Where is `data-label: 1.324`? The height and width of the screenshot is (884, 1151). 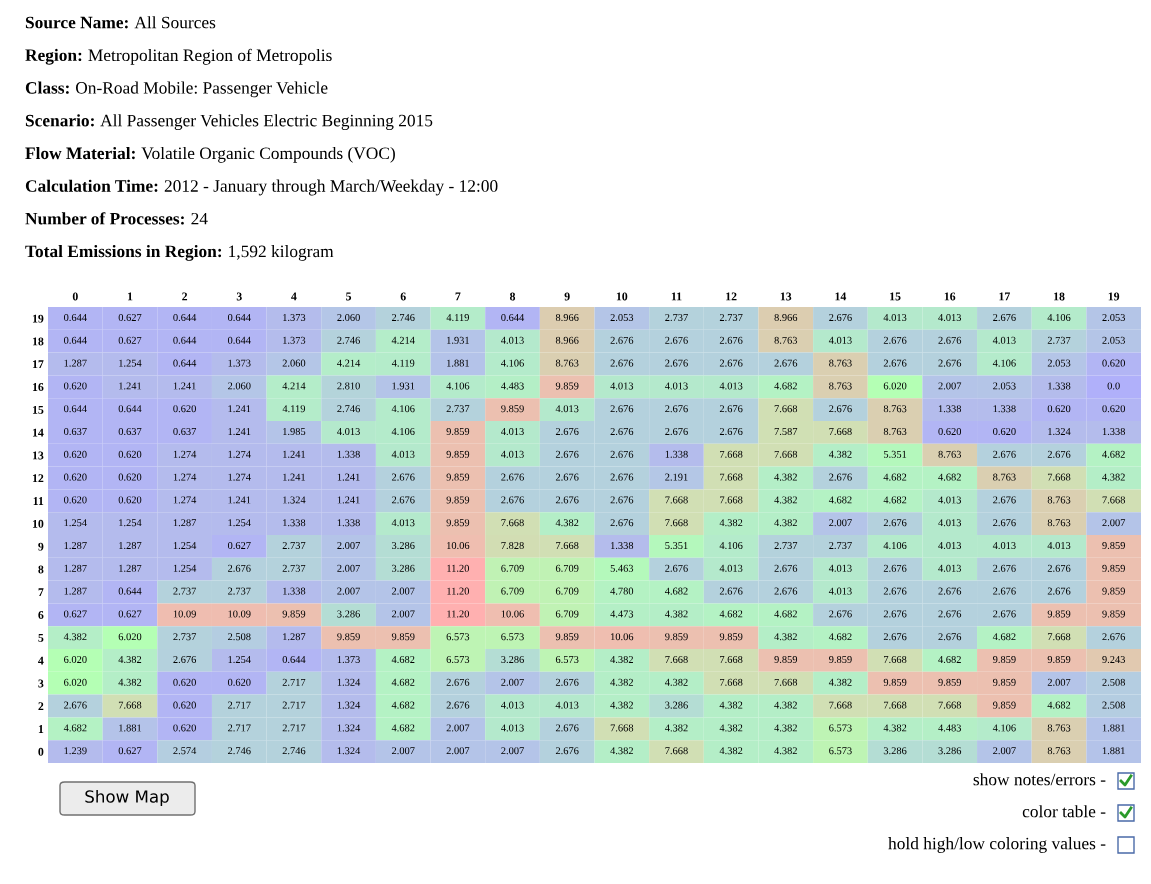 data-label: 1.324 is located at coordinates (349, 728).